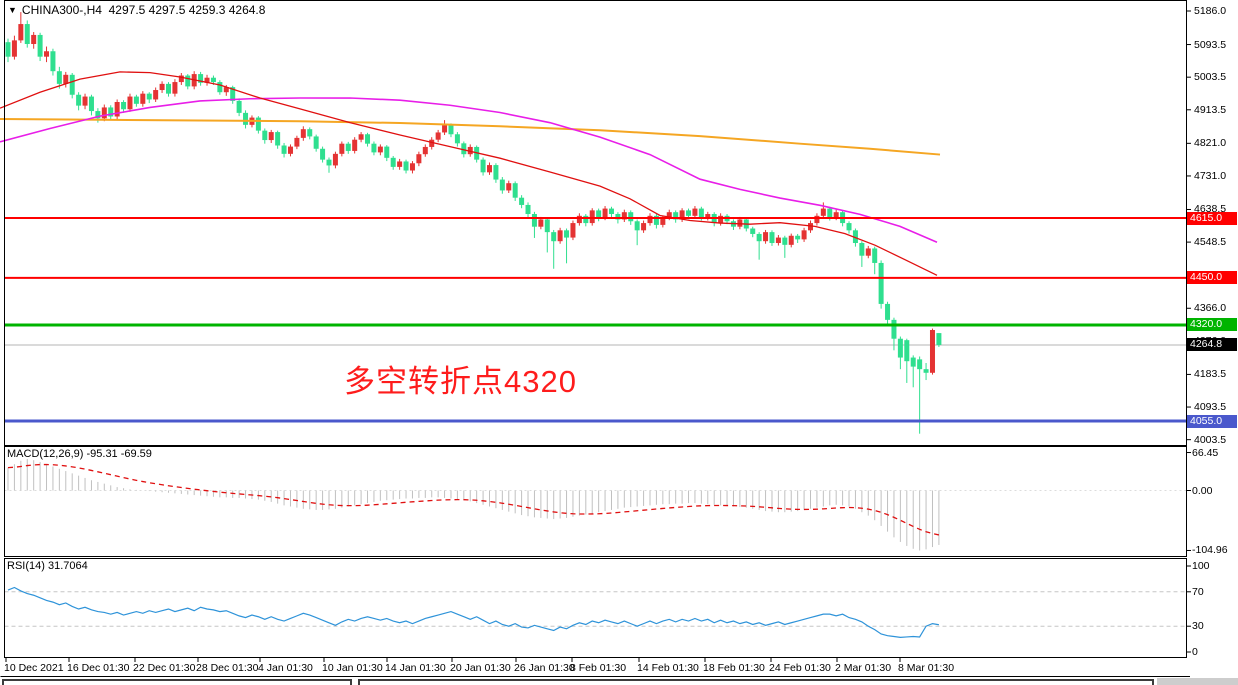 This screenshot has width=1238, height=685. What do you see at coordinates (98, 668) in the screenshot?
I see `date-axis-label: 16 Dec 01:30` at bounding box center [98, 668].